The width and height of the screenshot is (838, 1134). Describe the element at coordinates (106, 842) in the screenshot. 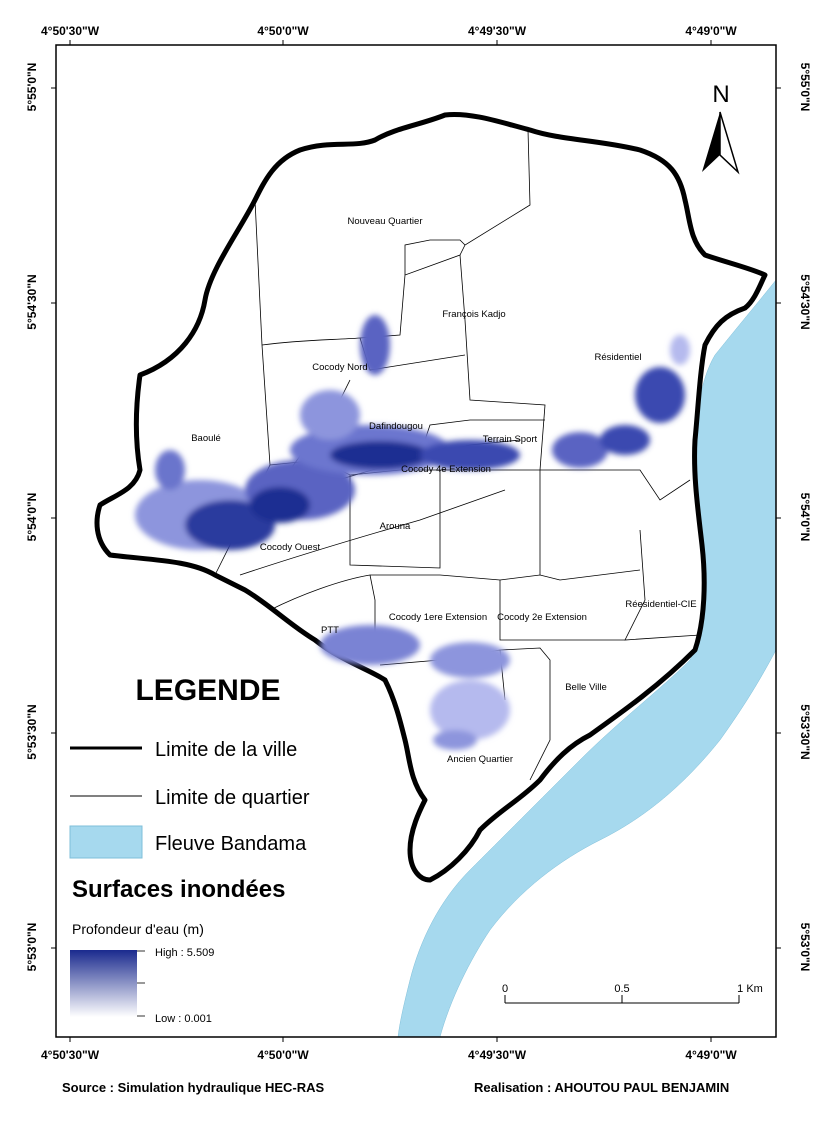

I see `legend-river-symbol` at that location.